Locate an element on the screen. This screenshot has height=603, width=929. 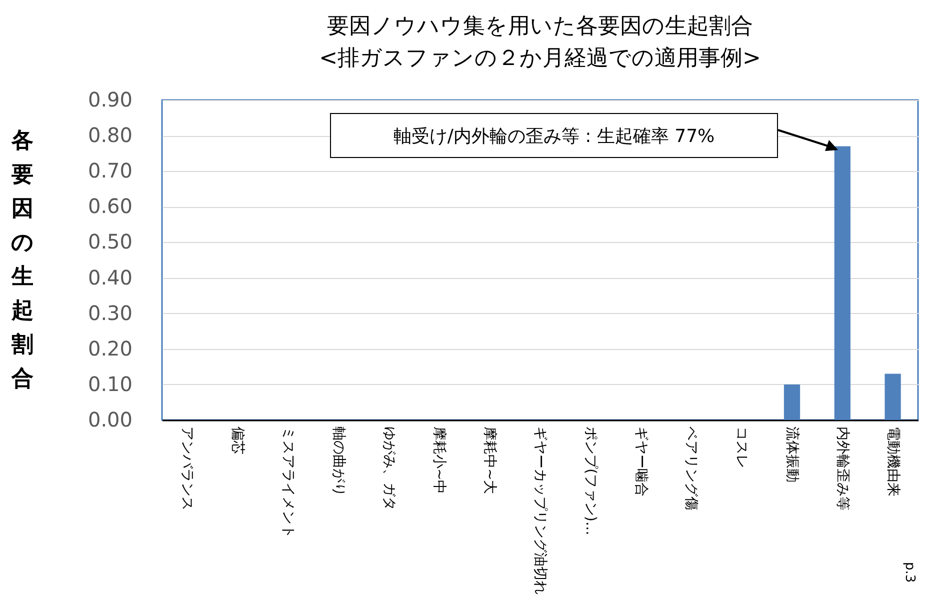
x-tick-label: 摩耗小~中 is located at coordinates (439, 460).